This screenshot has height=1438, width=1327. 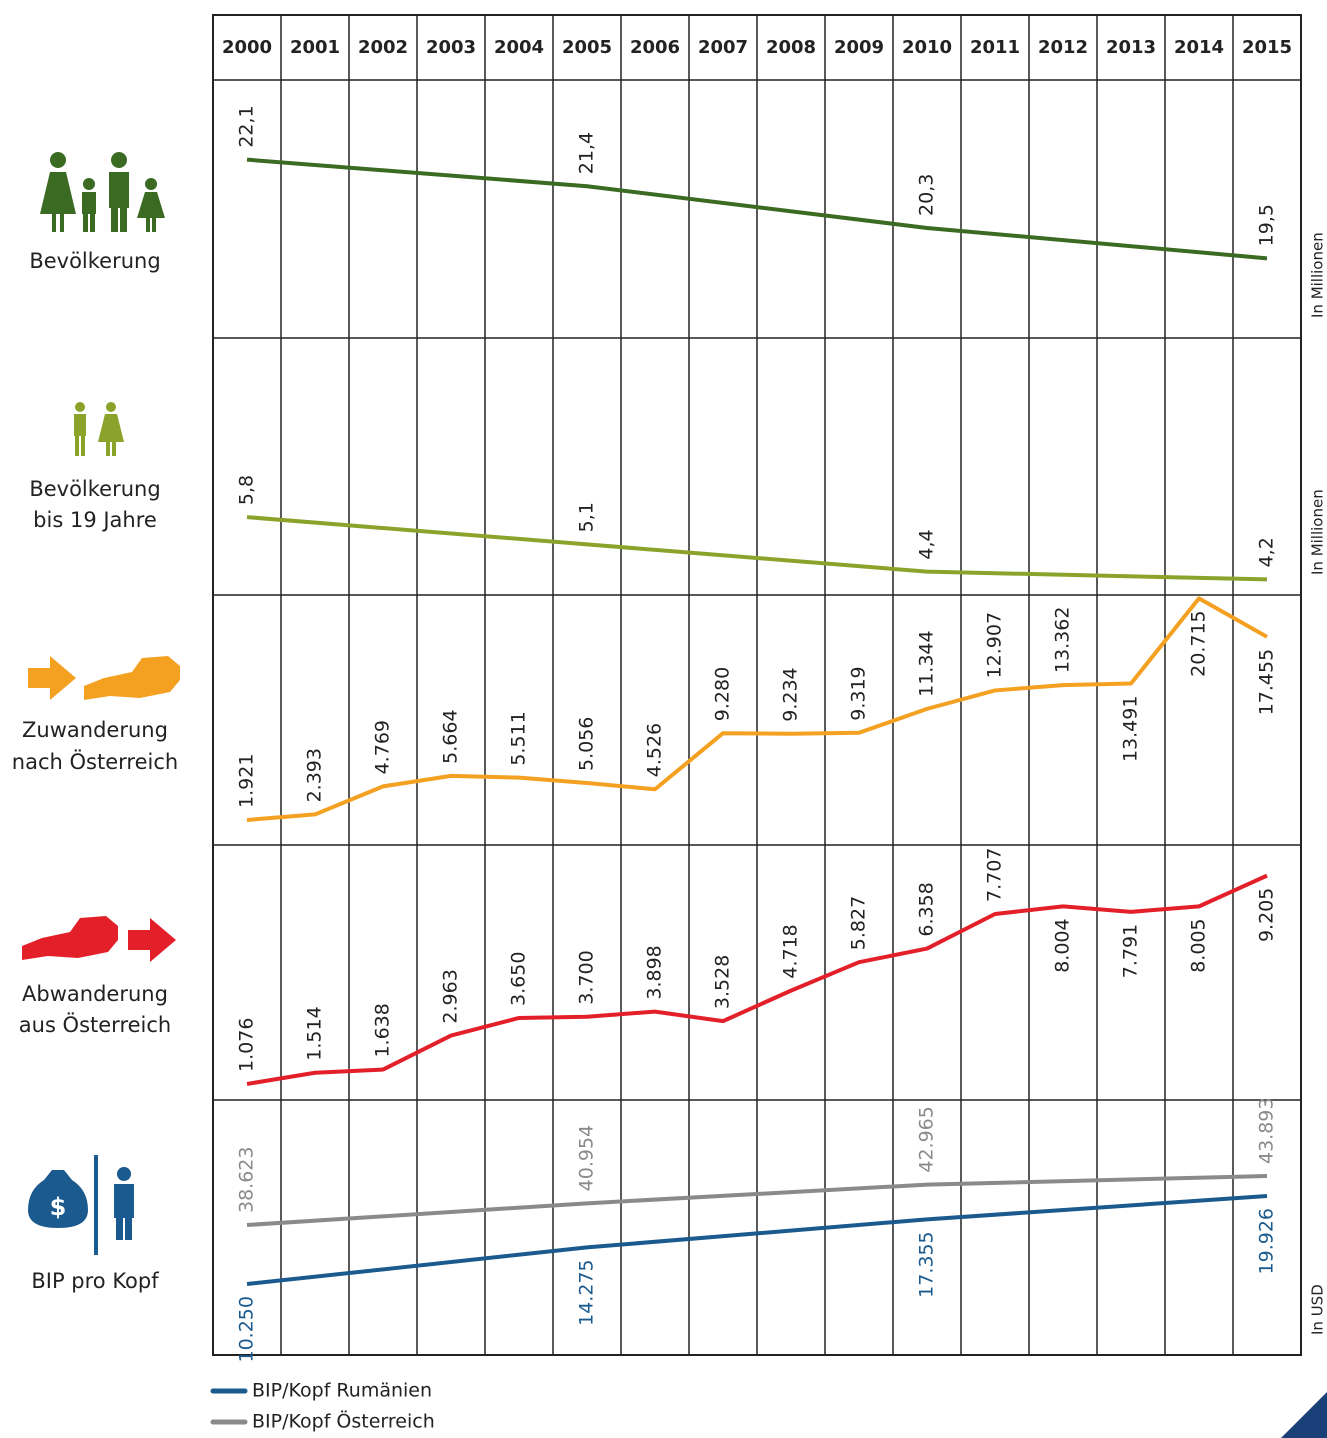 What do you see at coordinates (587, 517) in the screenshot?
I see `value-label: 5,1` at bounding box center [587, 517].